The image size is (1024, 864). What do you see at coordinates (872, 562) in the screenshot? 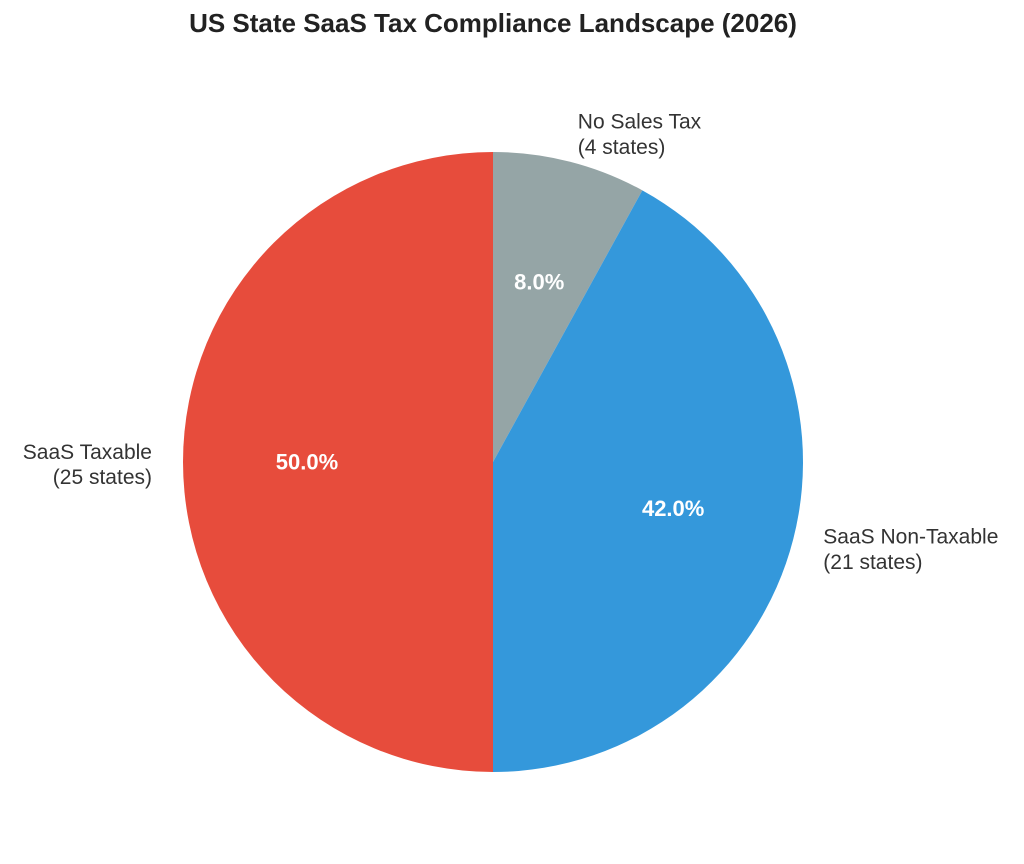
I see `slice-label-count: (21 states)` at bounding box center [872, 562].